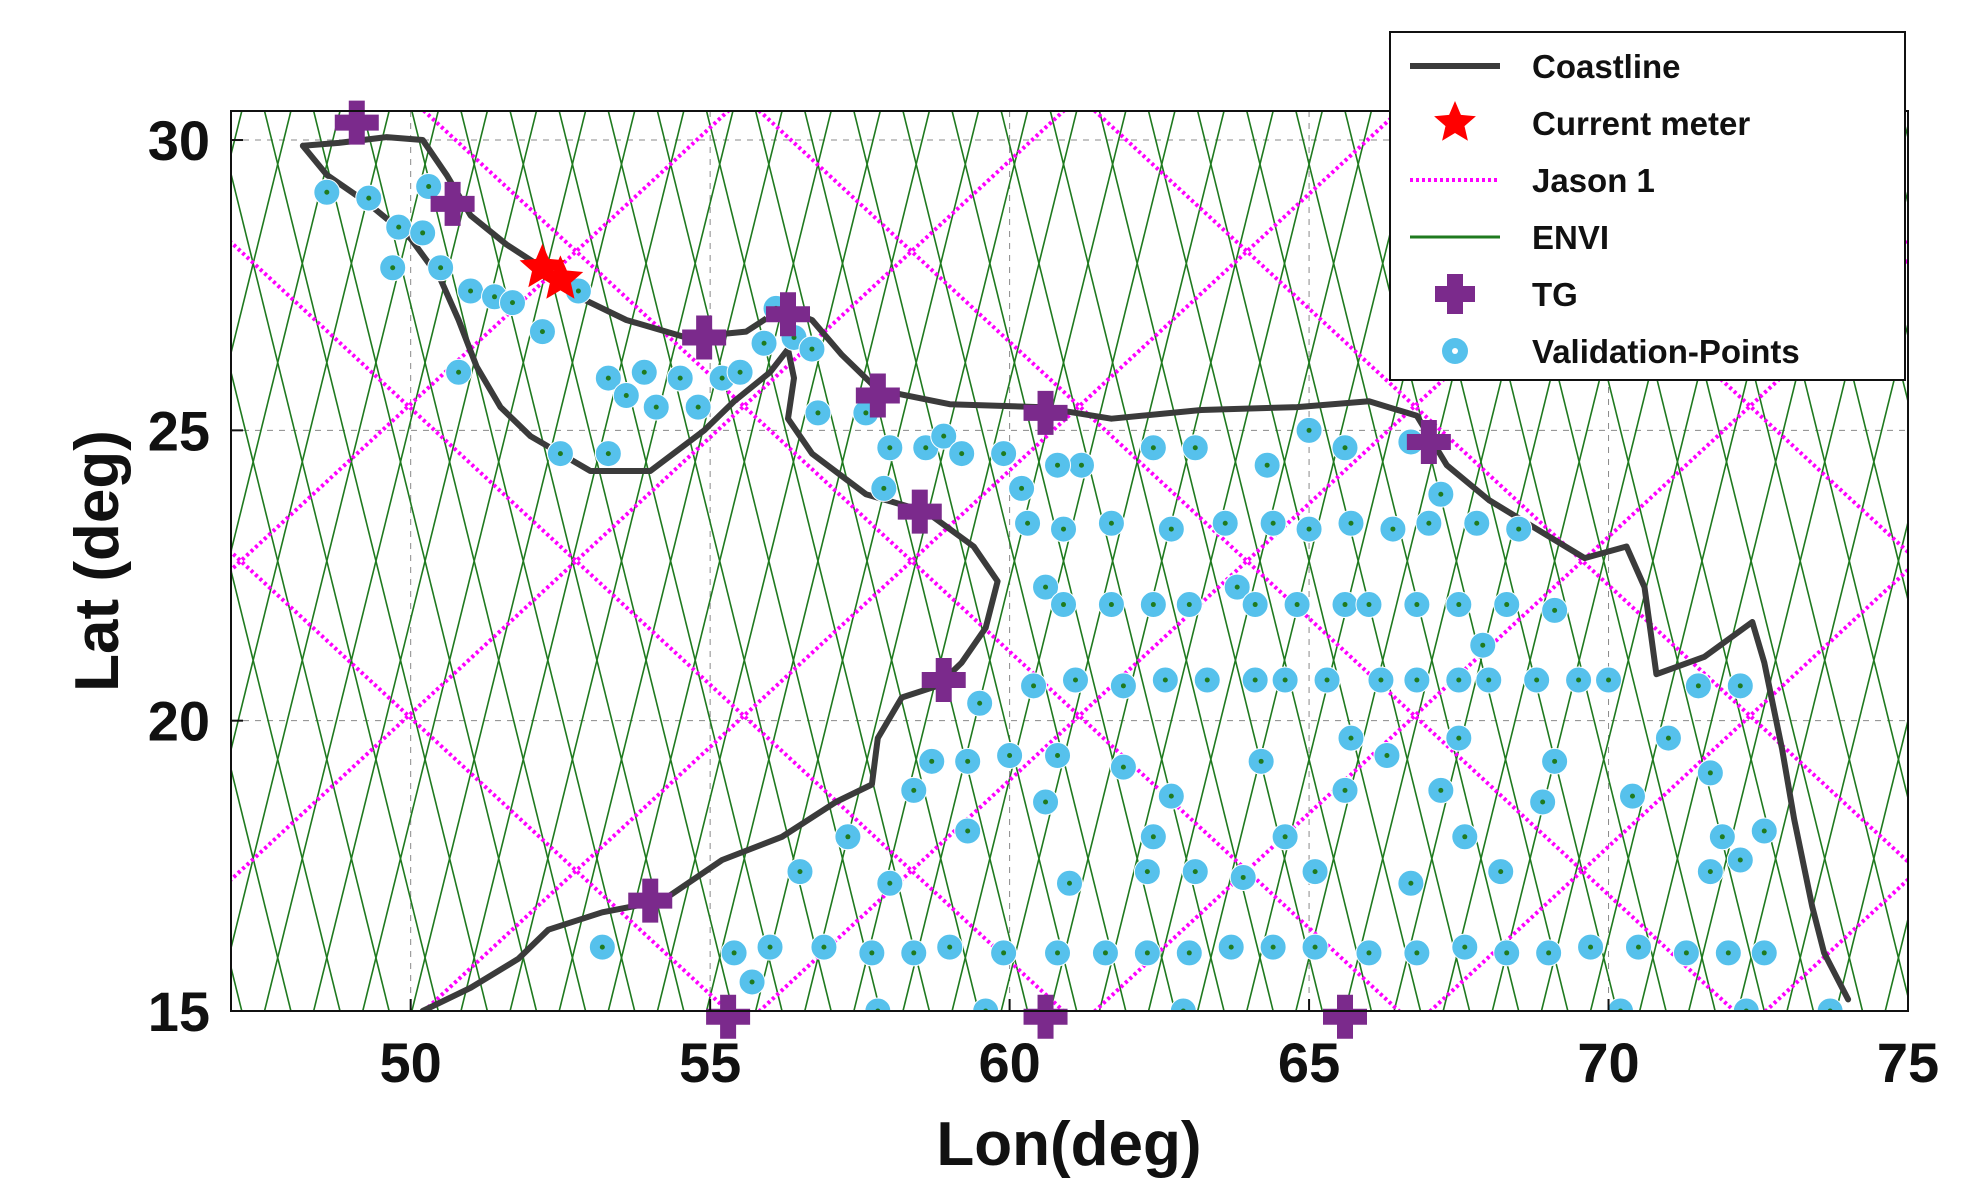 The width and height of the screenshot is (1979, 1186). I want to click on x-axis-title: Lon(deg), so click(1068, 1144).